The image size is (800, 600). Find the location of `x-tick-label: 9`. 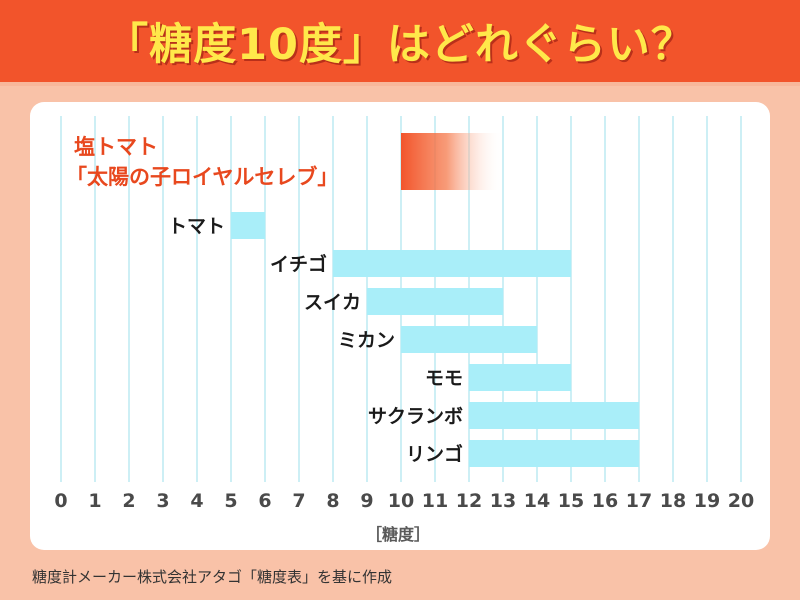

x-tick-label: 9 is located at coordinates (366, 501).